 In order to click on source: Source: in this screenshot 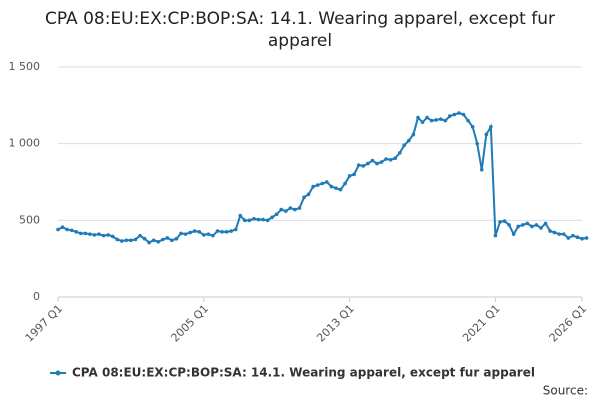, I will do `click(565, 391)`.